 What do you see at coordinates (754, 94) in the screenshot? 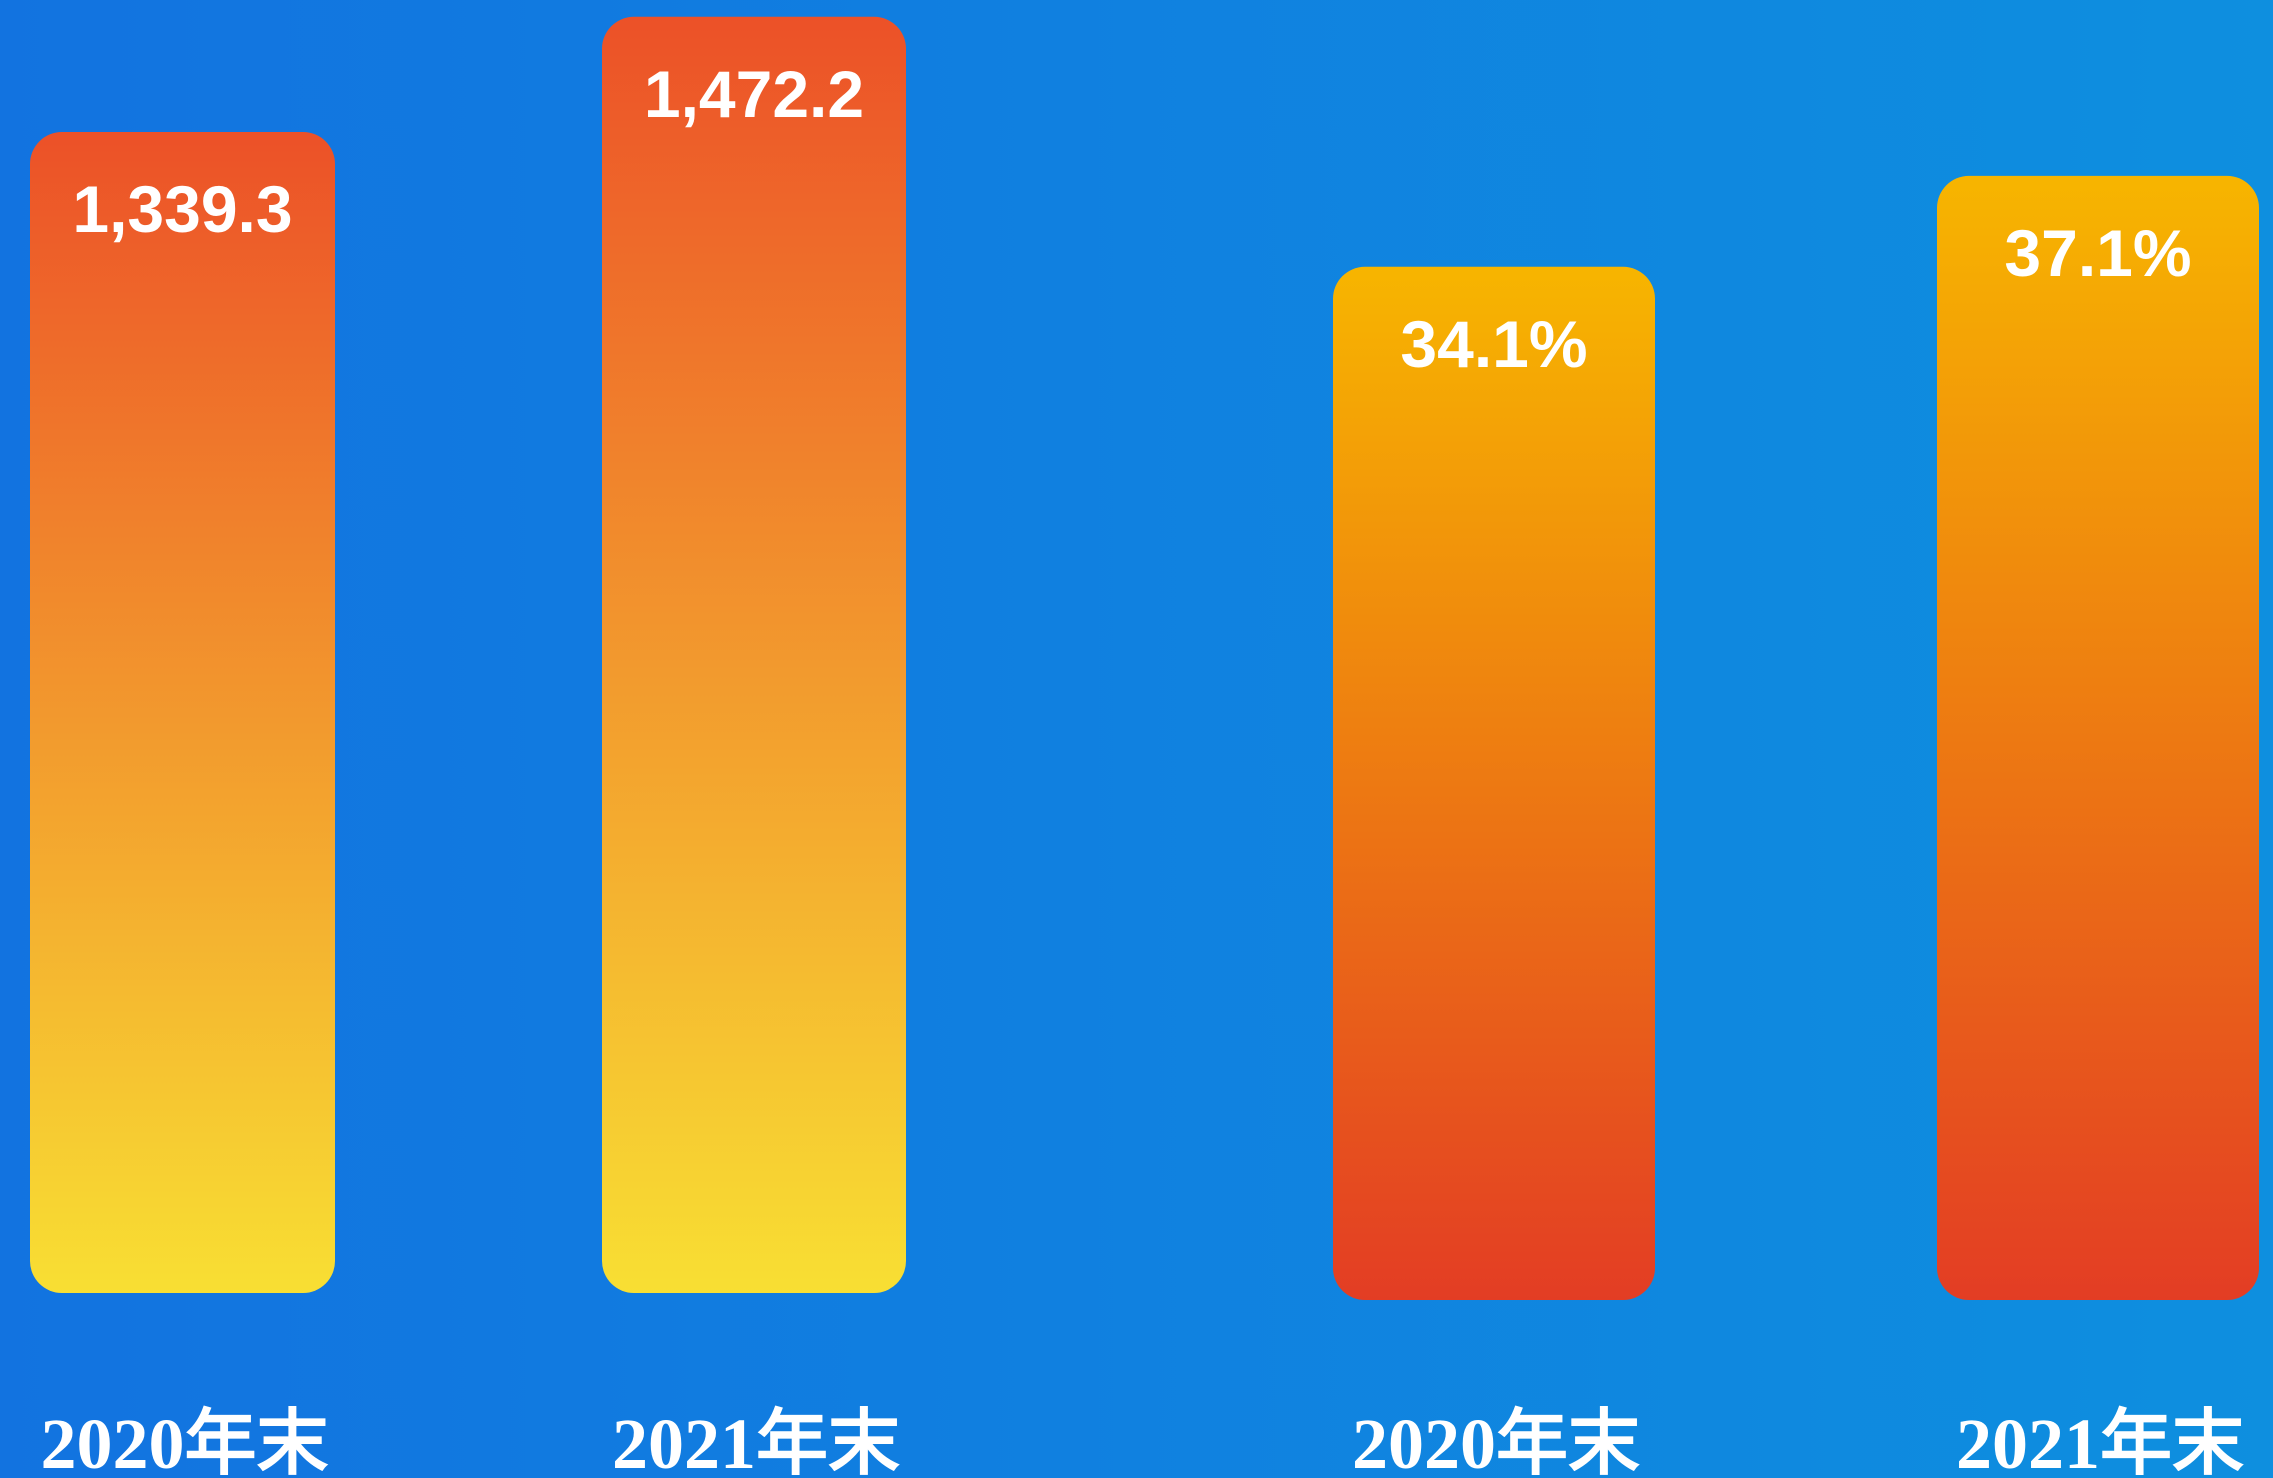
I see `value-label: 1,472.2` at bounding box center [754, 94].